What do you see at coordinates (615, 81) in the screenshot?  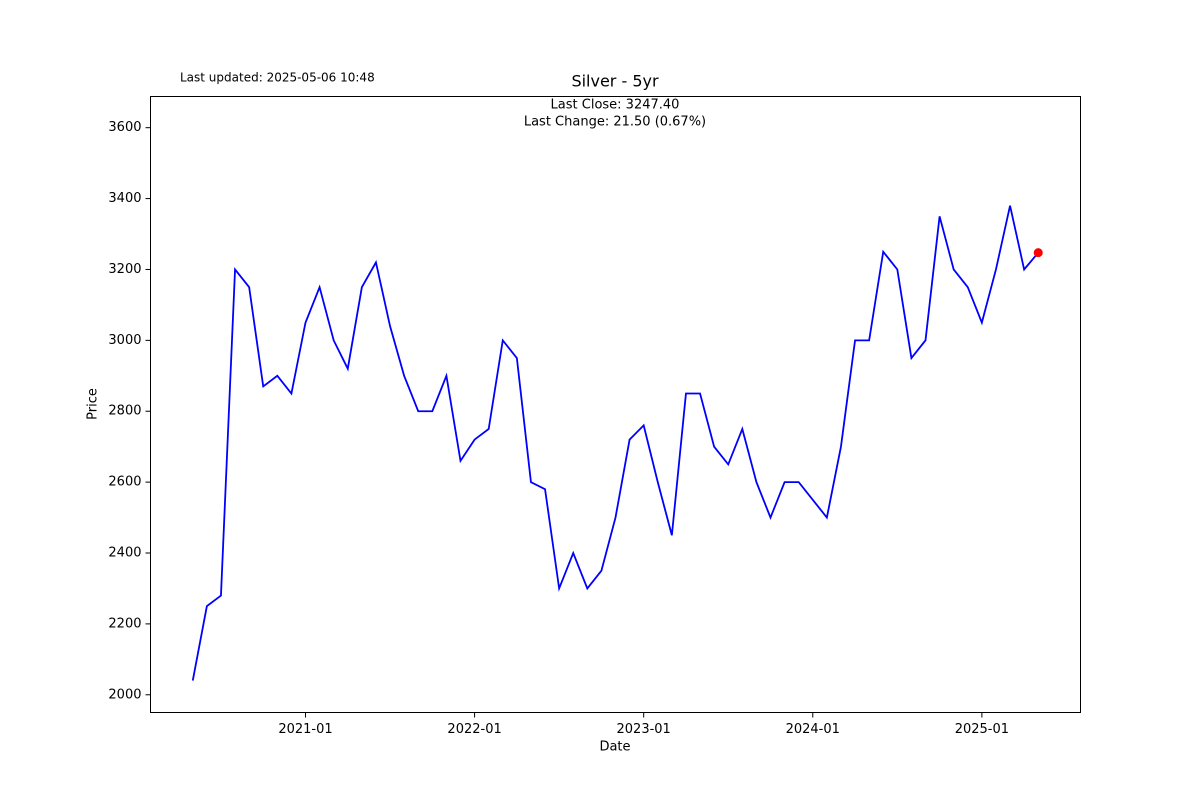 I see `chart-title: Silver - 5yr` at bounding box center [615, 81].